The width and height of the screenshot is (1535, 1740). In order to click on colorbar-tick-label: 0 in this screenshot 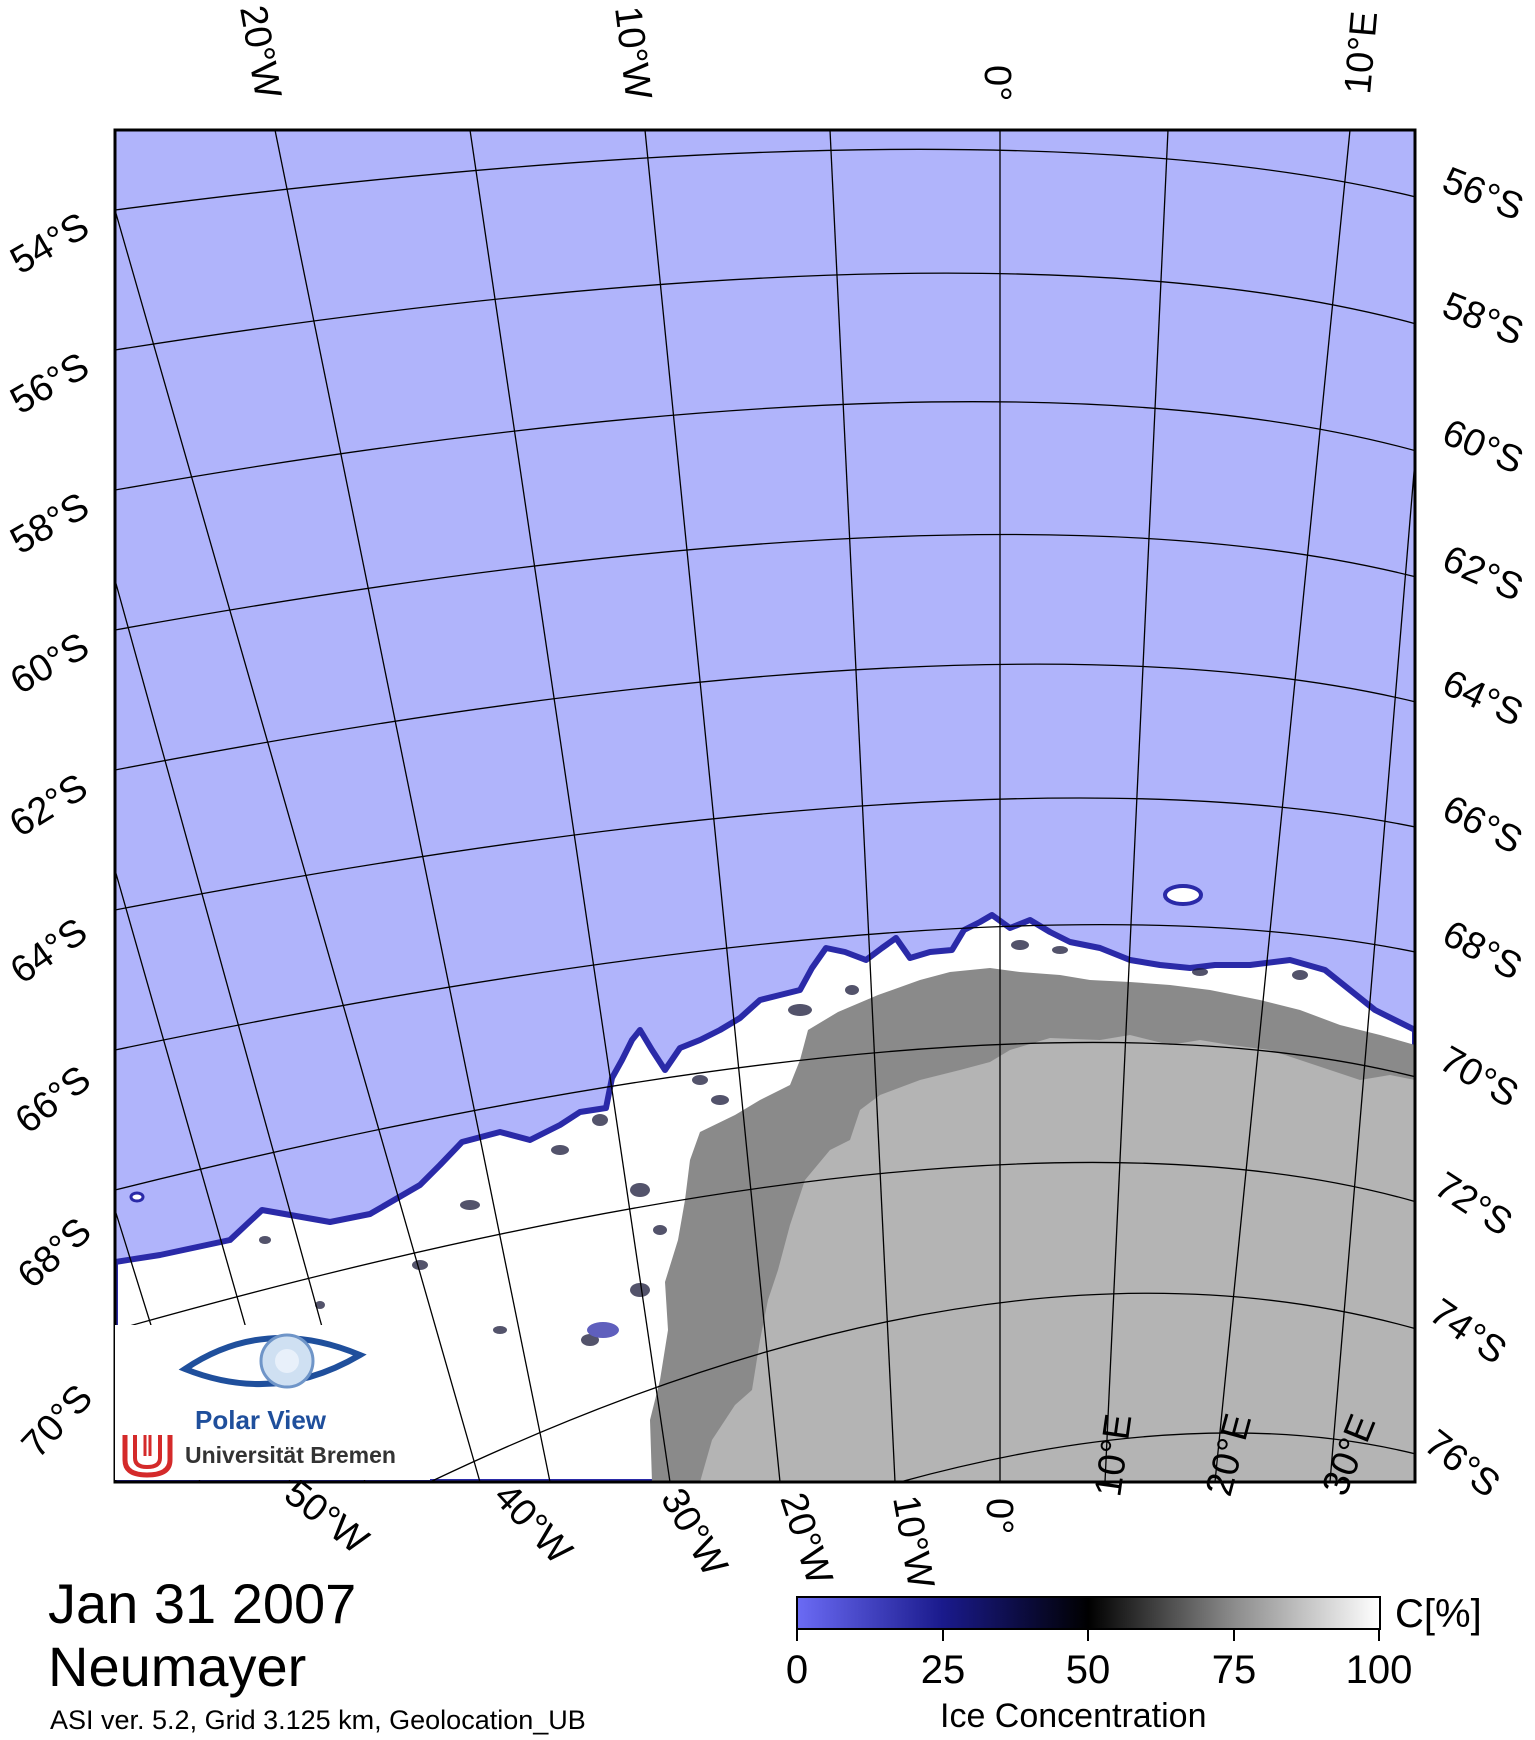, I will do `click(797, 1670)`.